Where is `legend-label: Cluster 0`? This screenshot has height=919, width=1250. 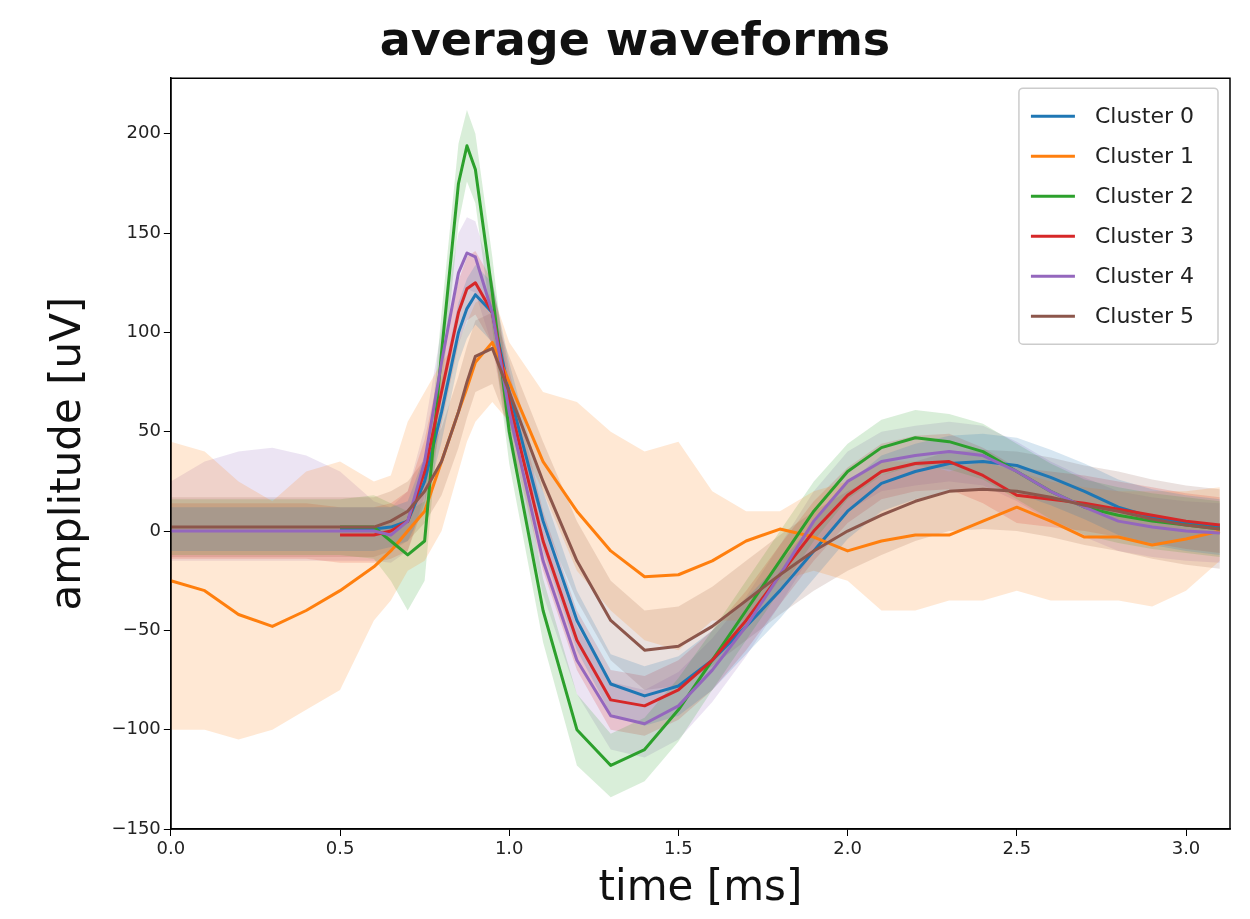
legend-label: Cluster 0 is located at coordinates (1144, 115).